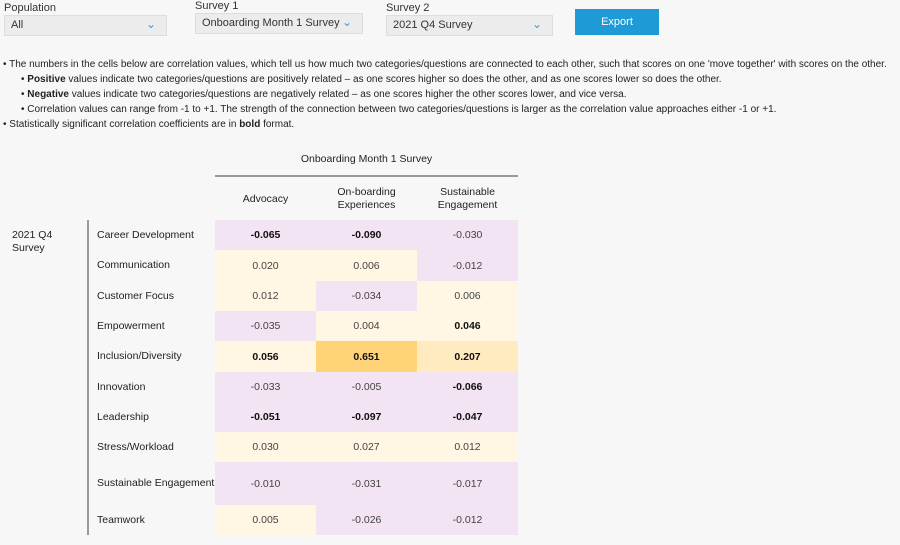 The image size is (900, 545). Describe the element at coordinates (265, 520) in the screenshot. I see `correlation-cell: 0.005` at that location.